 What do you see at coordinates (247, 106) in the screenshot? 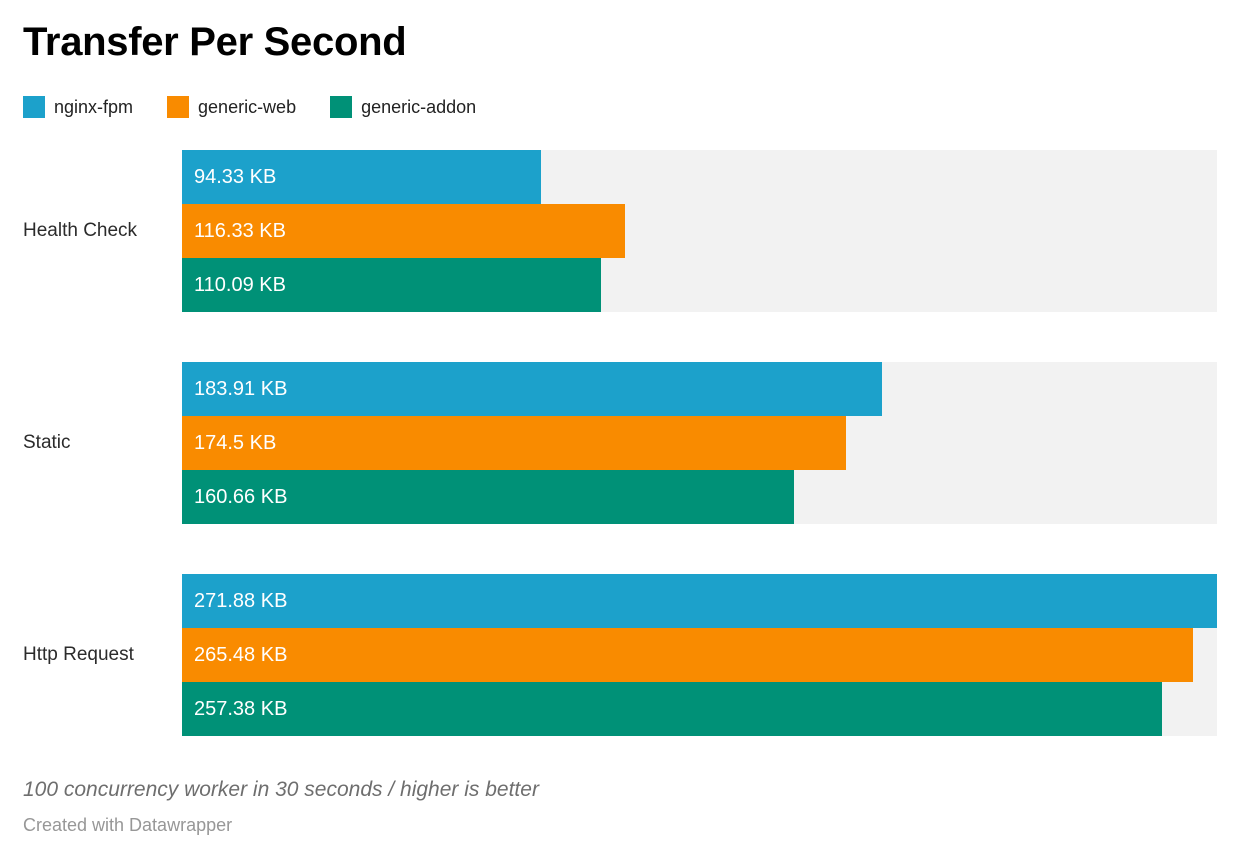
I see `legend-label: generic-web` at bounding box center [247, 106].